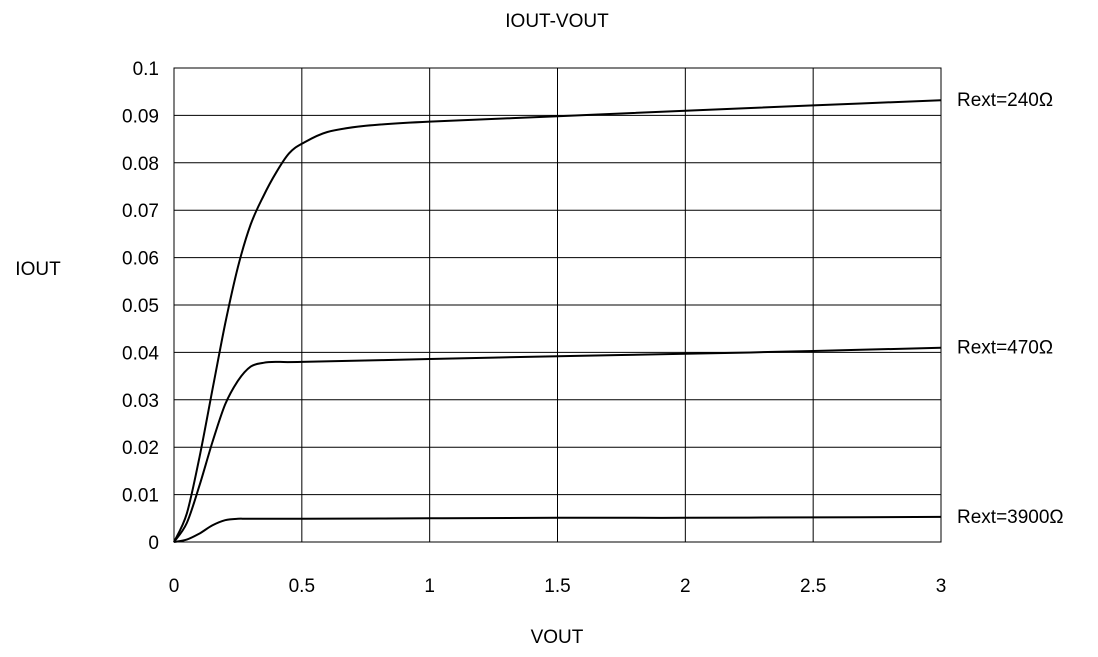 This screenshot has width=1098, height=657. I want to click on series-labels: Rext=240Ω Rext=470Ω Rext=3900Ω, so click(1010, 309).